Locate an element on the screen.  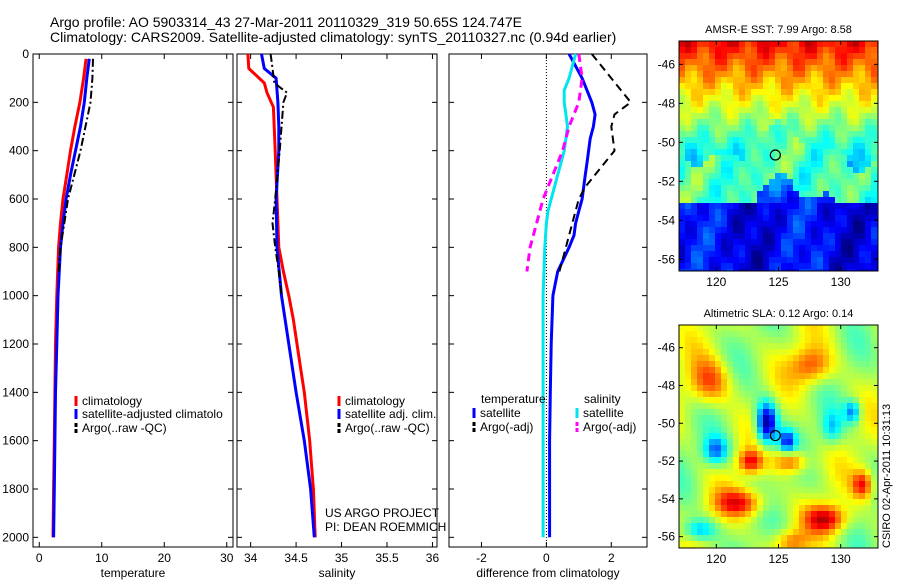
x-tick-label: 125 is located at coordinates (778, 282).